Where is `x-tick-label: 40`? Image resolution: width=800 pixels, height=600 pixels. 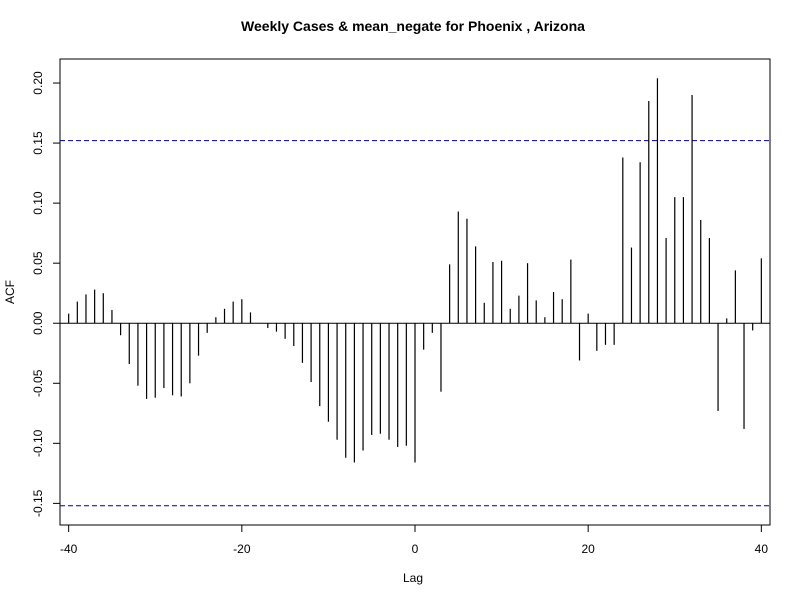 x-tick-label: 40 is located at coordinates (762, 549).